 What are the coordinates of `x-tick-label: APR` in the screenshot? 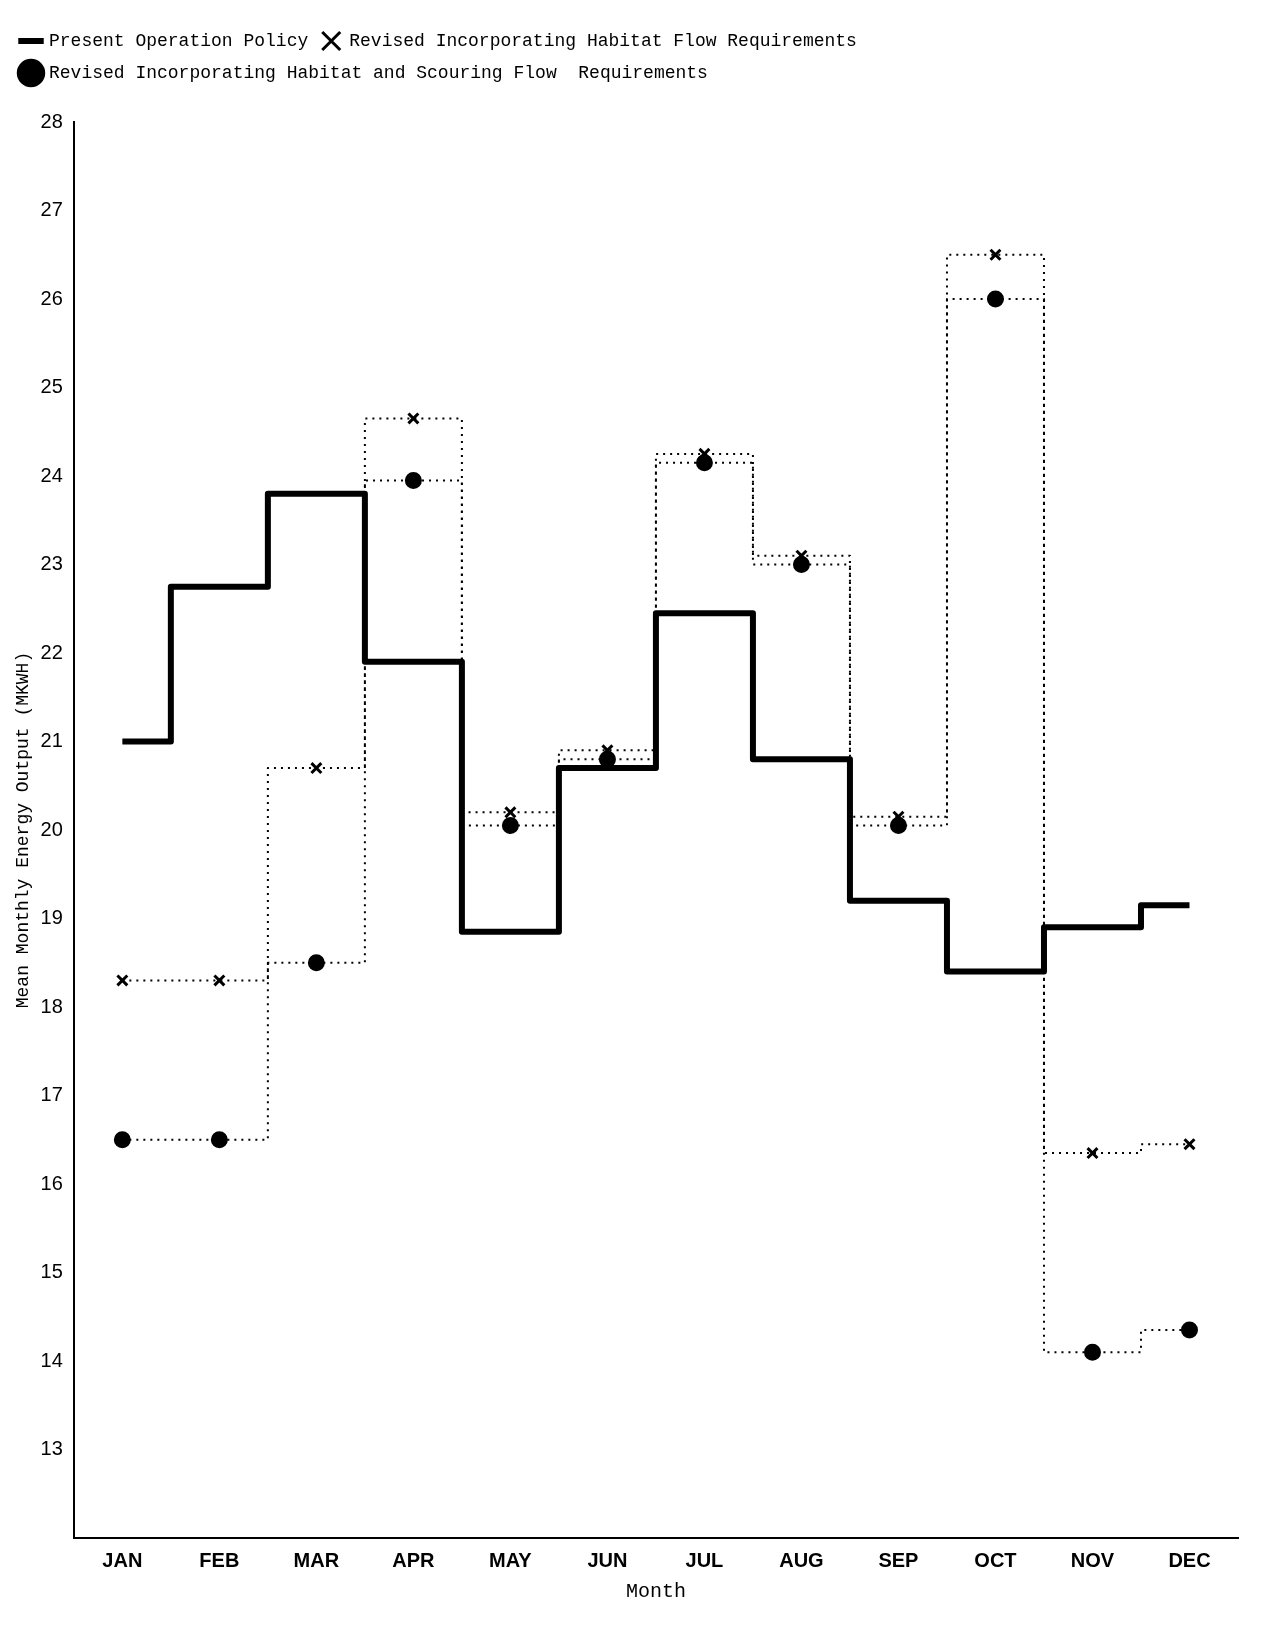 It's located at (414, 1559).